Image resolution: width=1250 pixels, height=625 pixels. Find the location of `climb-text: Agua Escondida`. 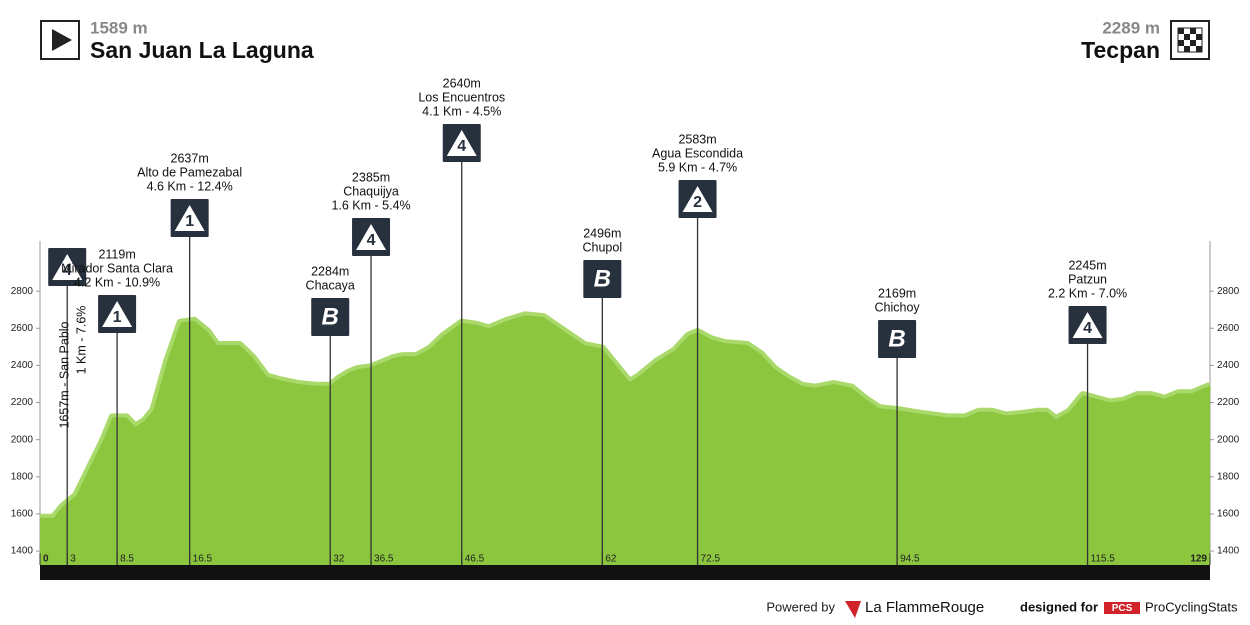

climb-text: Agua Escondida is located at coordinates (697, 153).